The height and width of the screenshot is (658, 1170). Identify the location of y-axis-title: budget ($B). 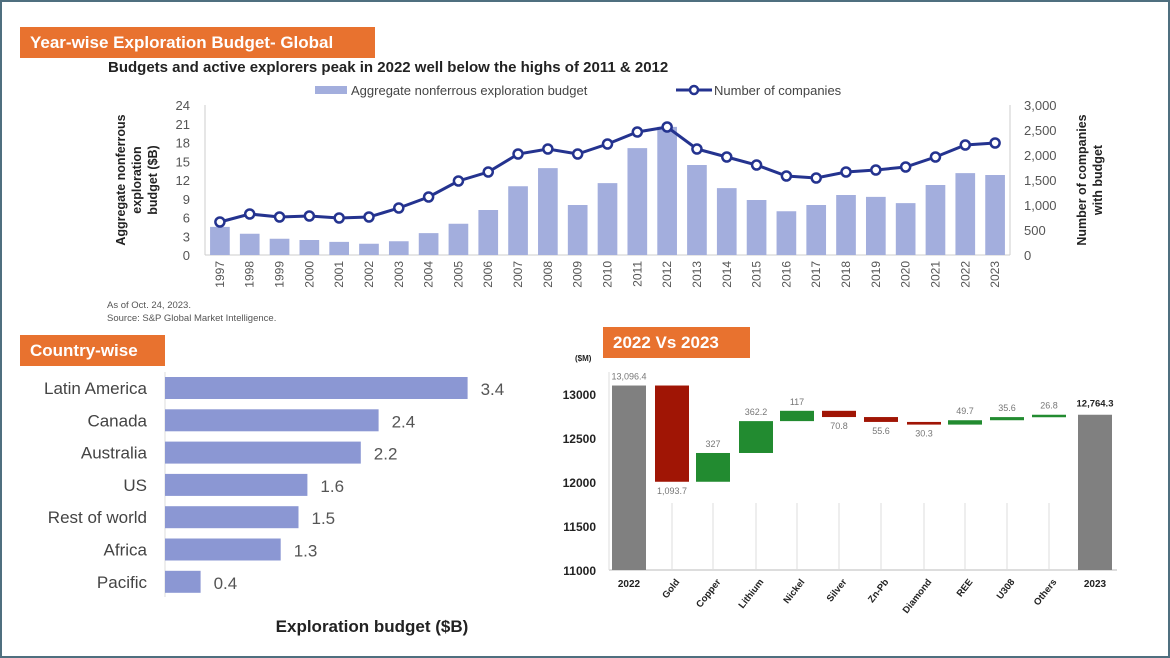
(153, 179).